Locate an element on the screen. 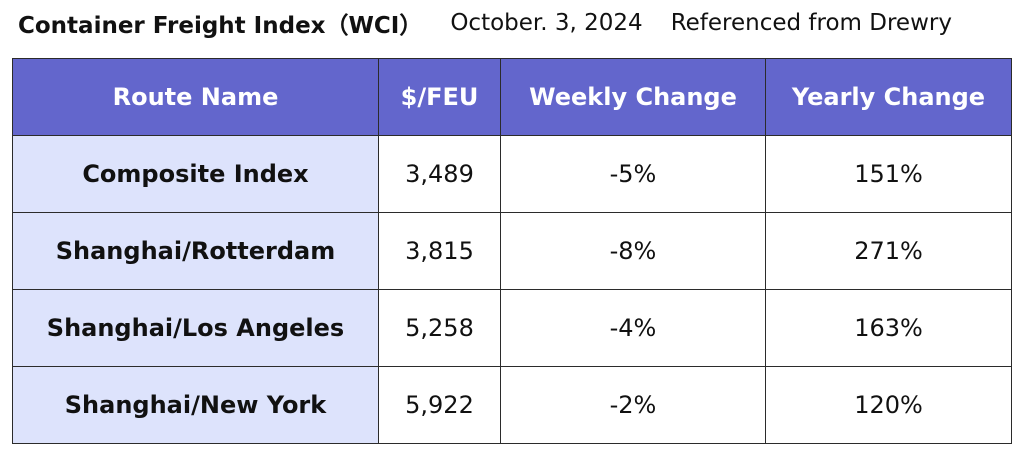 This screenshot has width=1024, height=457. table-cell: -2% is located at coordinates (633, 405).